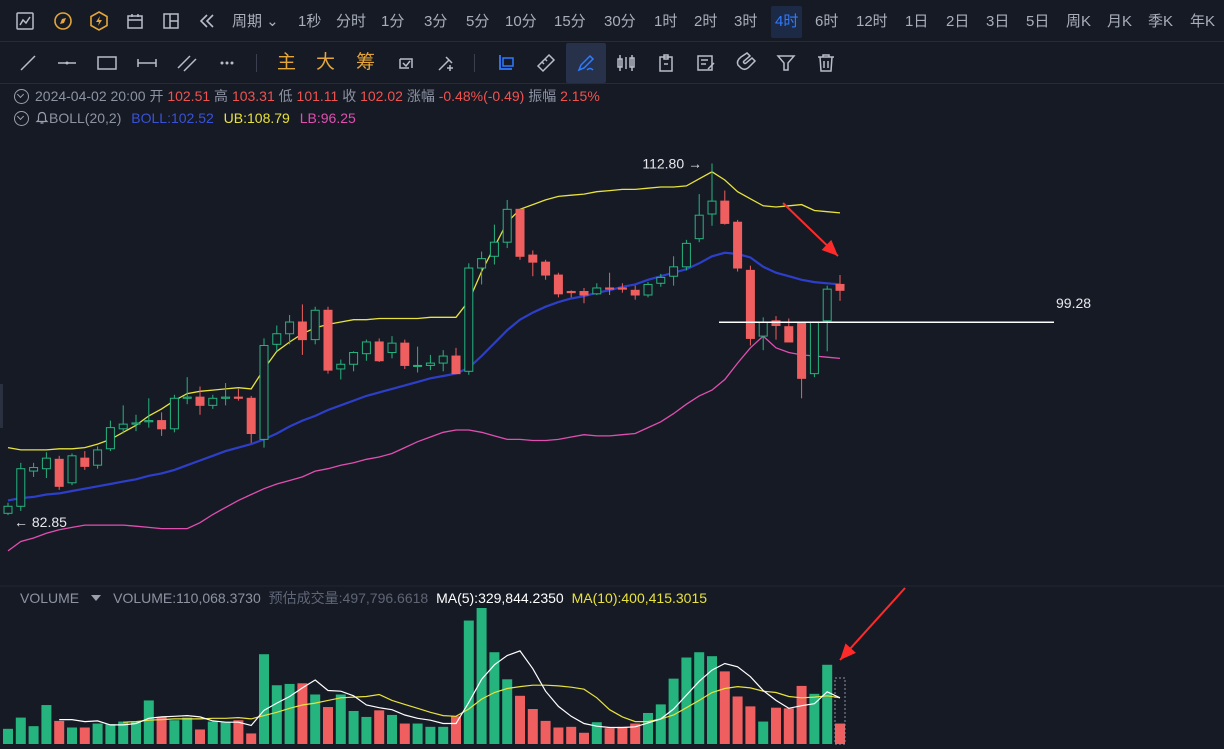 This screenshot has width=1224, height=749. I want to click on area-chart-icon, so click(25, 21).